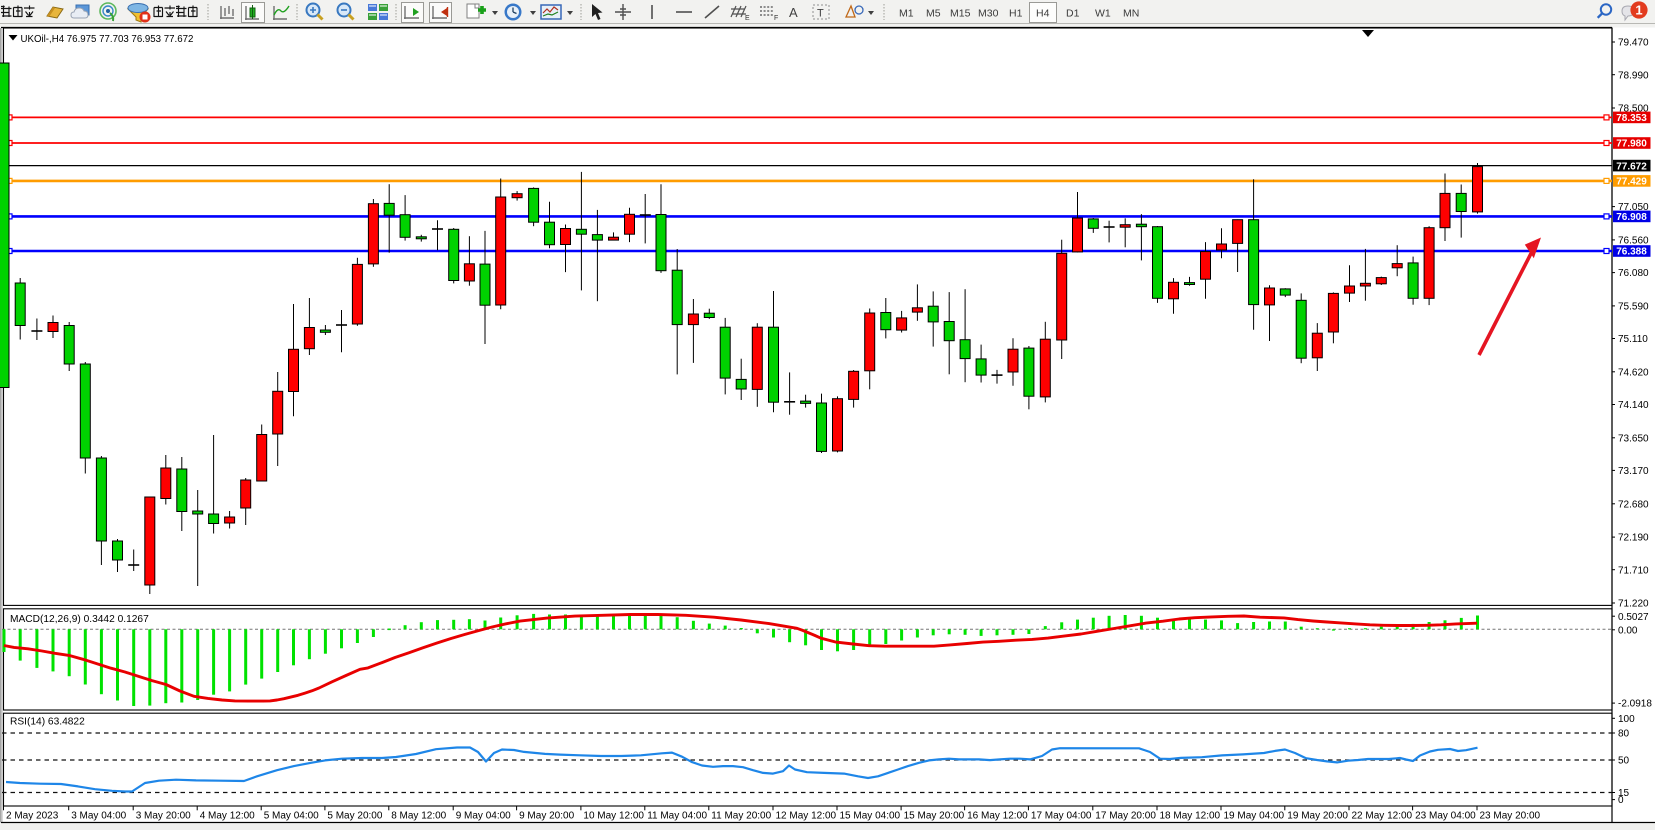 The height and width of the screenshot is (830, 1655). What do you see at coordinates (1510, 816) in the screenshot?
I see `svg-text: 23 May 20:00` at bounding box center [1510, 816].